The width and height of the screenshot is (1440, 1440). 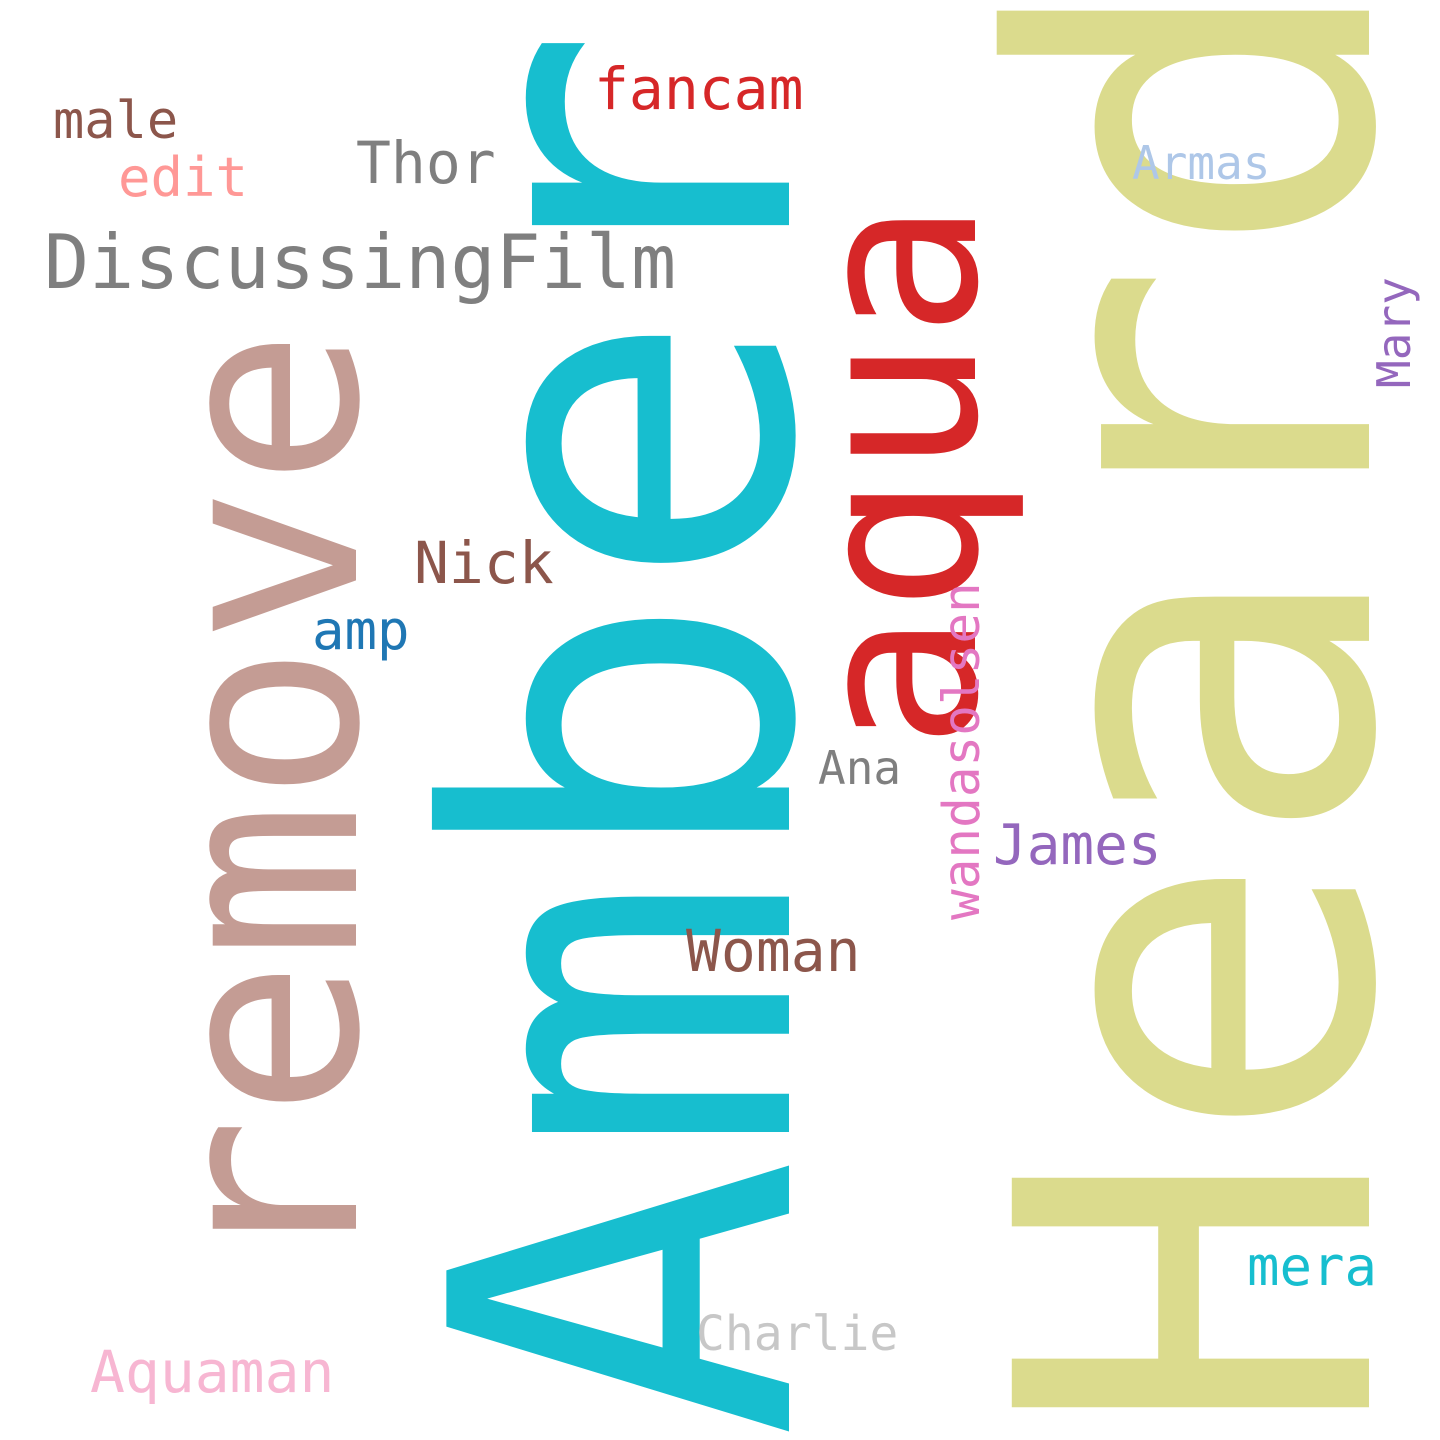 I want to click on word-remove: remove, so click(x=265, y=801).